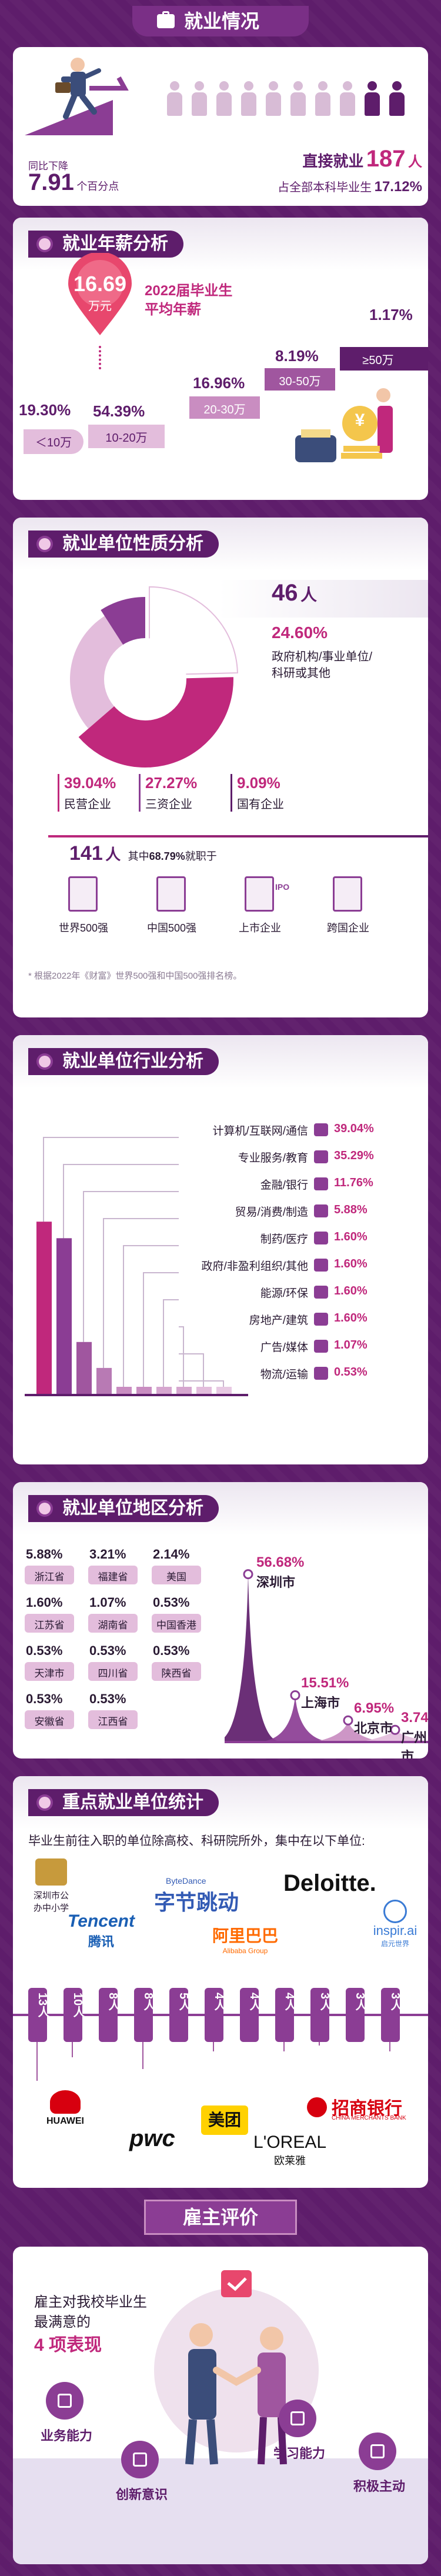  I want to click on eval-title: 雇主评价, so click(220, 2217).